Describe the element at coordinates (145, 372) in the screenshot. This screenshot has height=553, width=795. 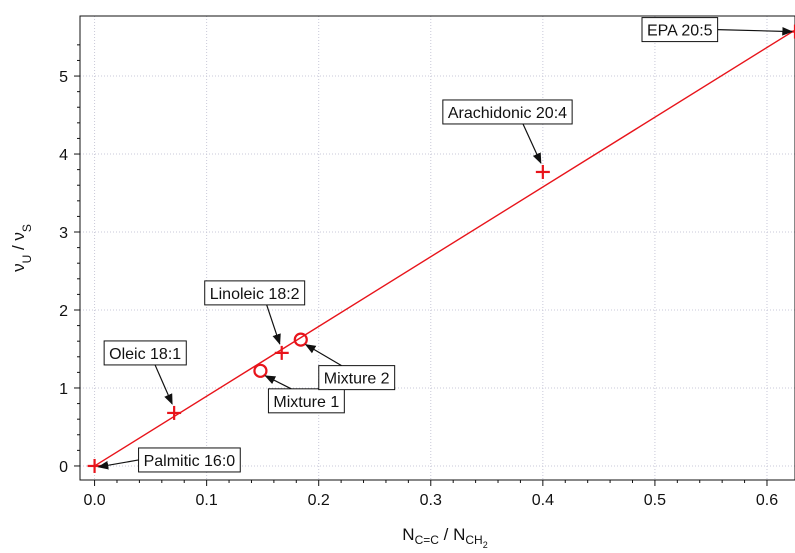
I see `annotation: Oleic 18:1` at that location.